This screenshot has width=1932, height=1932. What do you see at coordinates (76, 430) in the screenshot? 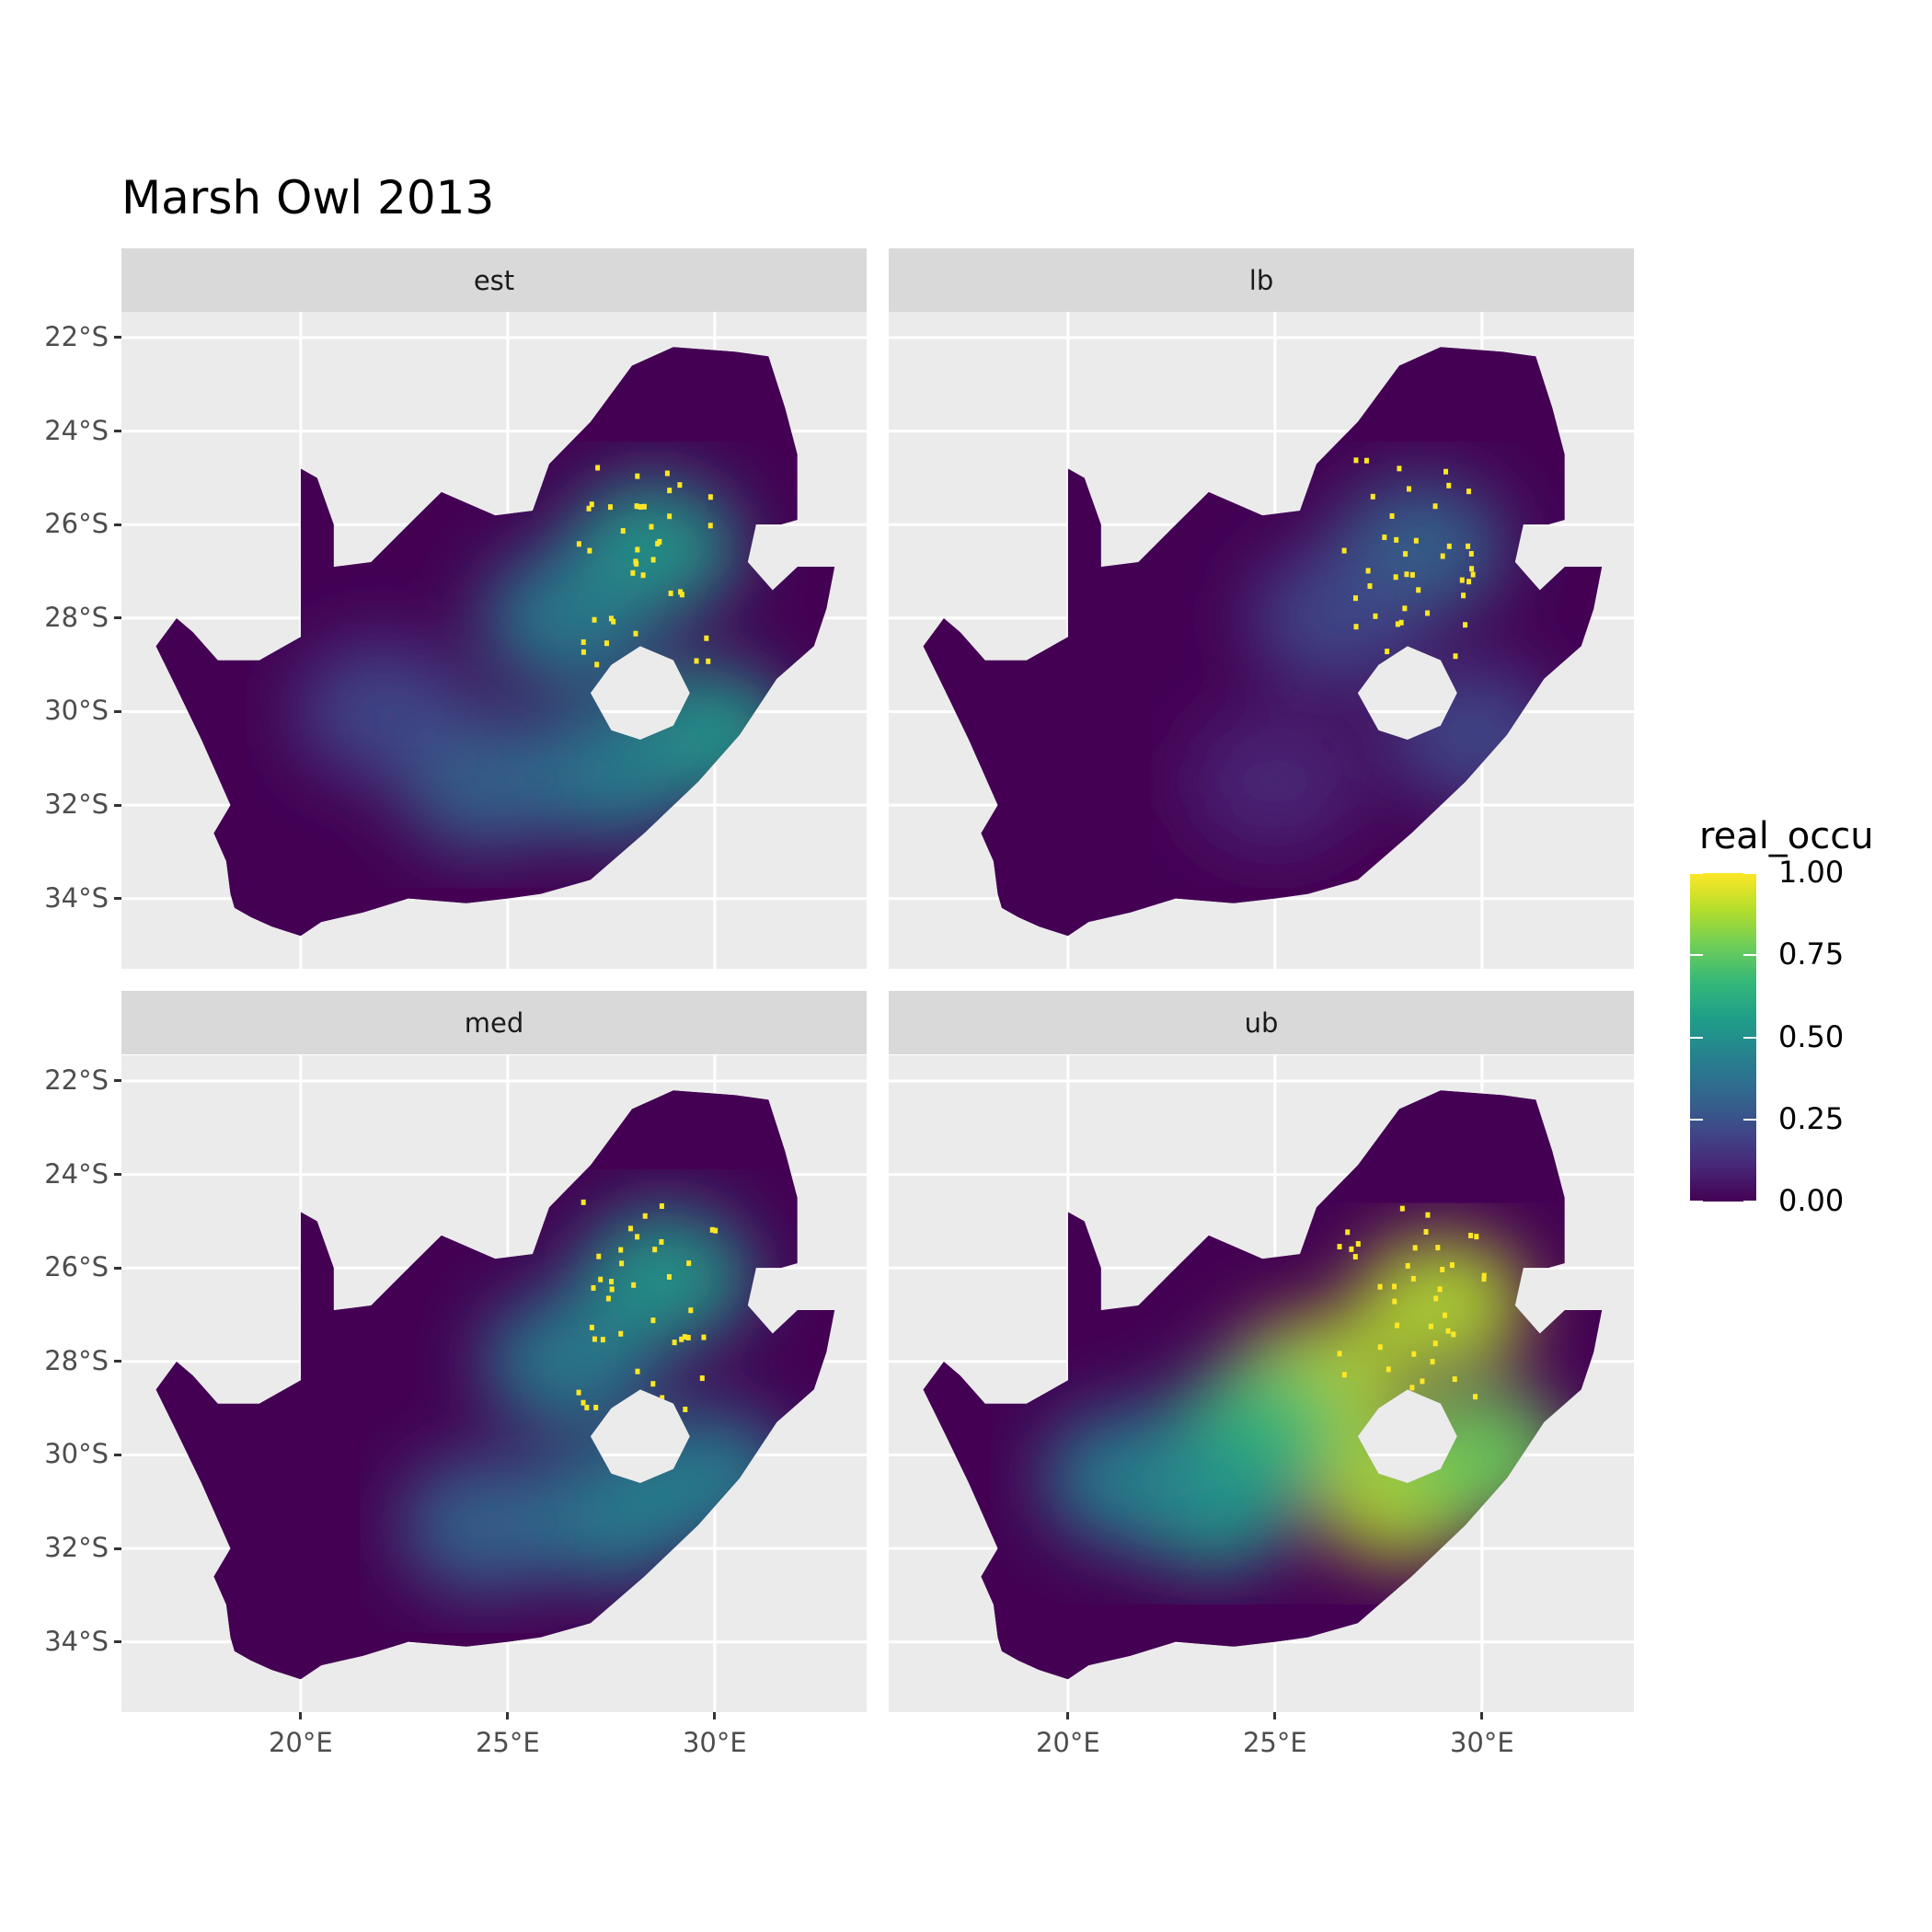
I see `y-tick-label: 24°S` at bounding box center [76, 430].